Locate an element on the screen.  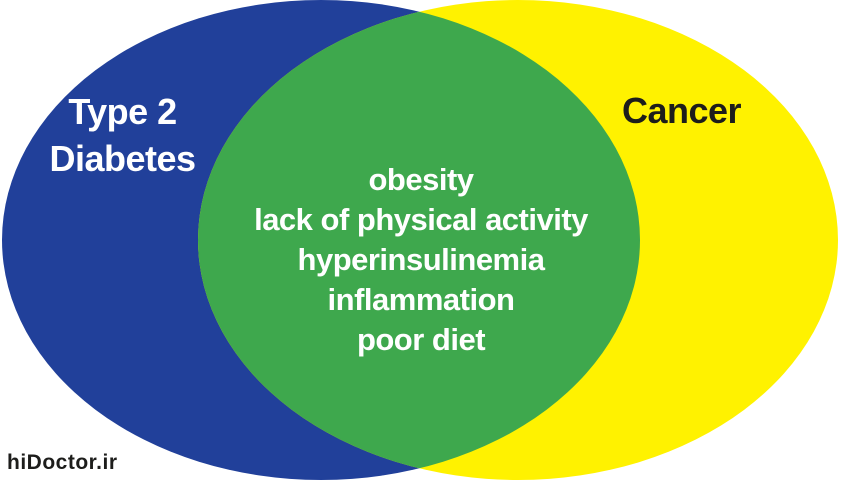
overlap-item-obesity: obesity is located at coordinates (421, 179).